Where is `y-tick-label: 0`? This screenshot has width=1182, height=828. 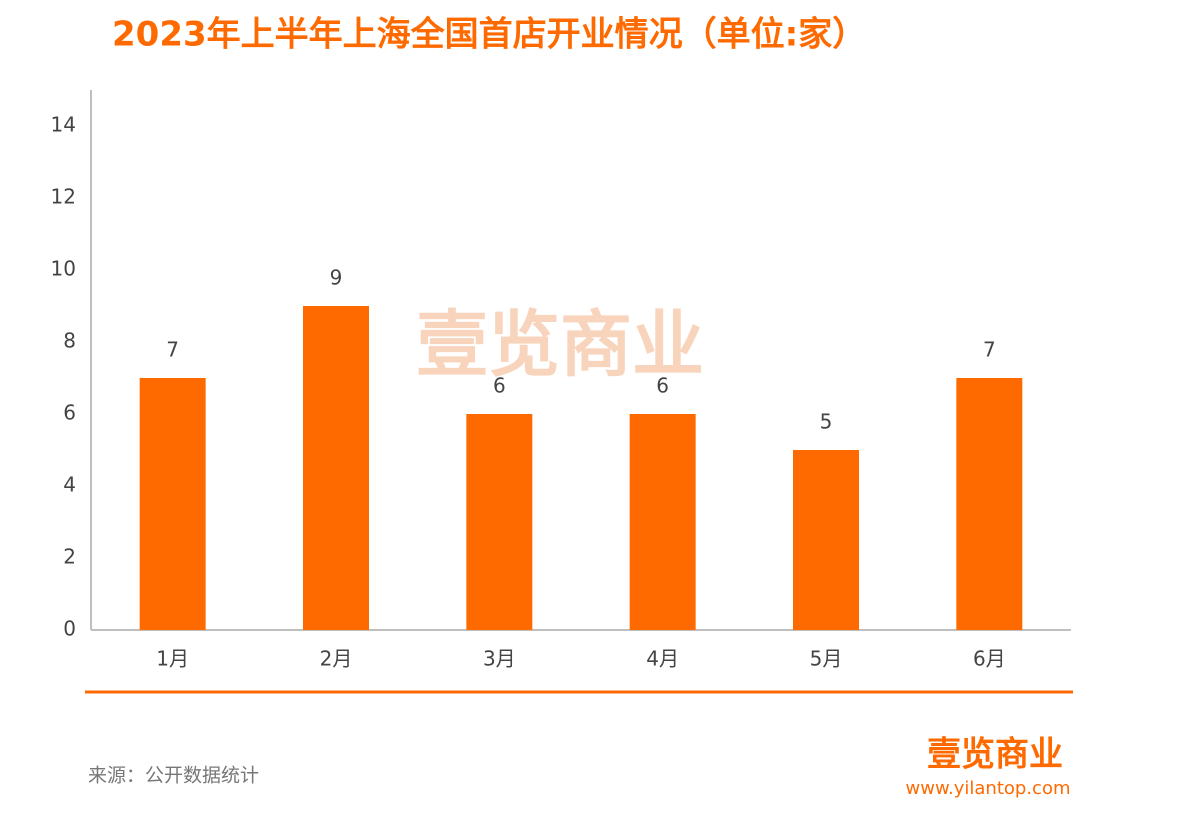 y-tick-label: 0 is located at coordinates (69, 629).